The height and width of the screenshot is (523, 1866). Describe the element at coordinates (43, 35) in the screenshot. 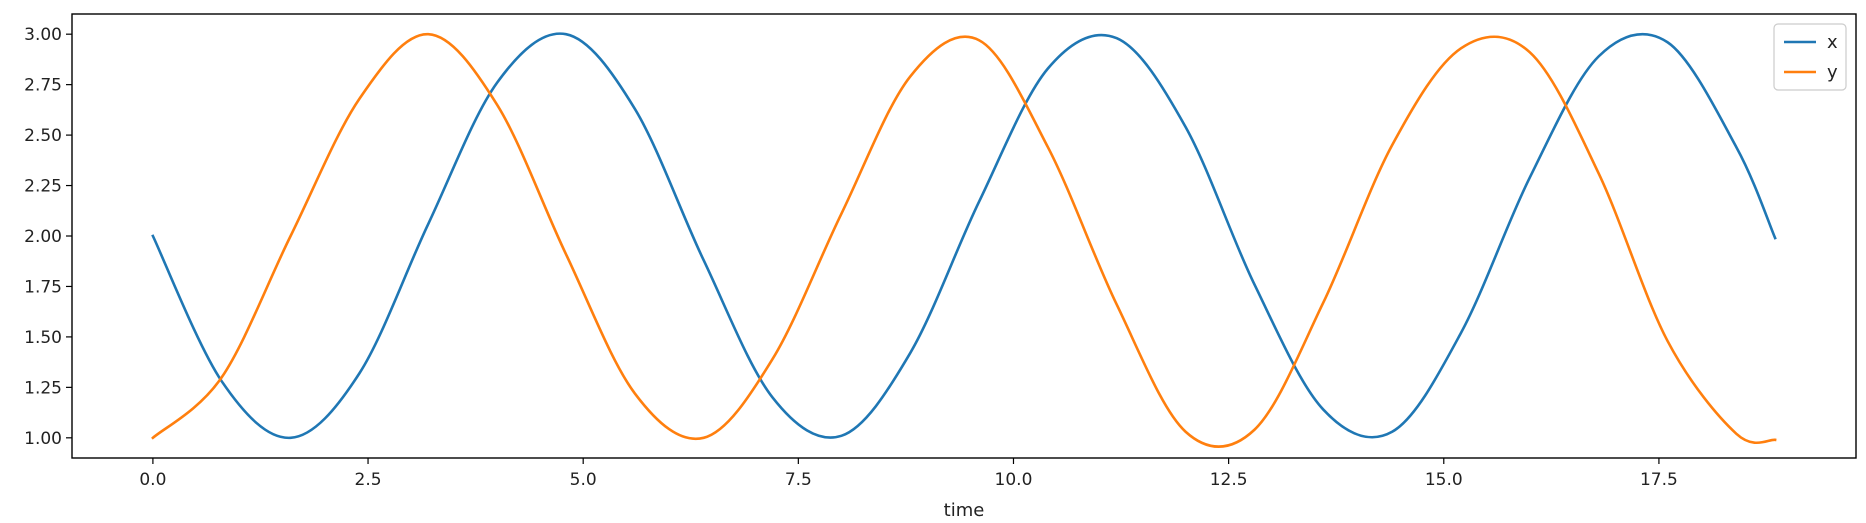

I see `y-tick-label: 3.00` at that location.